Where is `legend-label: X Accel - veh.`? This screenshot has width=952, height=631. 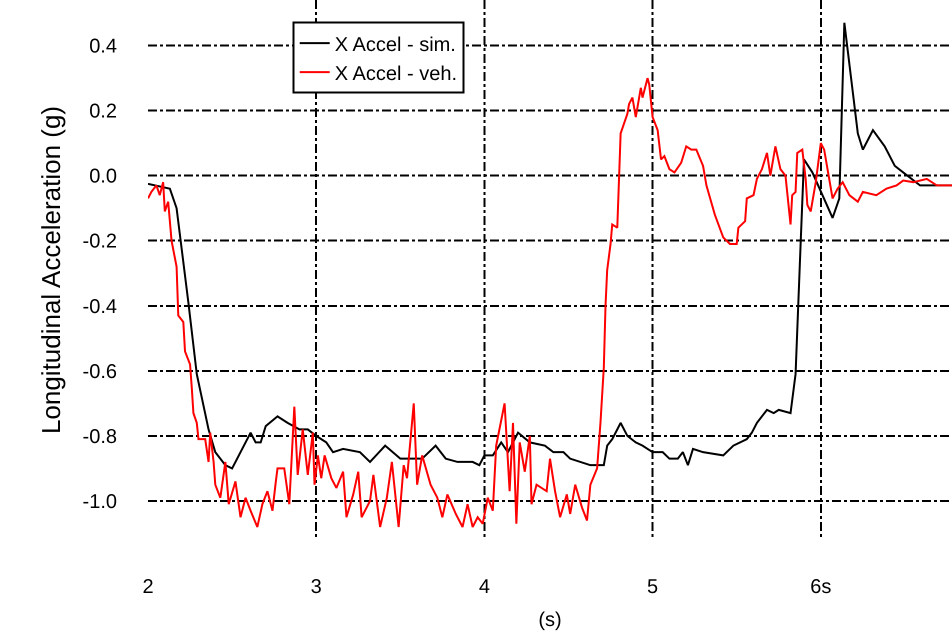 legend-label: X Accel - veh. is located at coordinates (395, 73).